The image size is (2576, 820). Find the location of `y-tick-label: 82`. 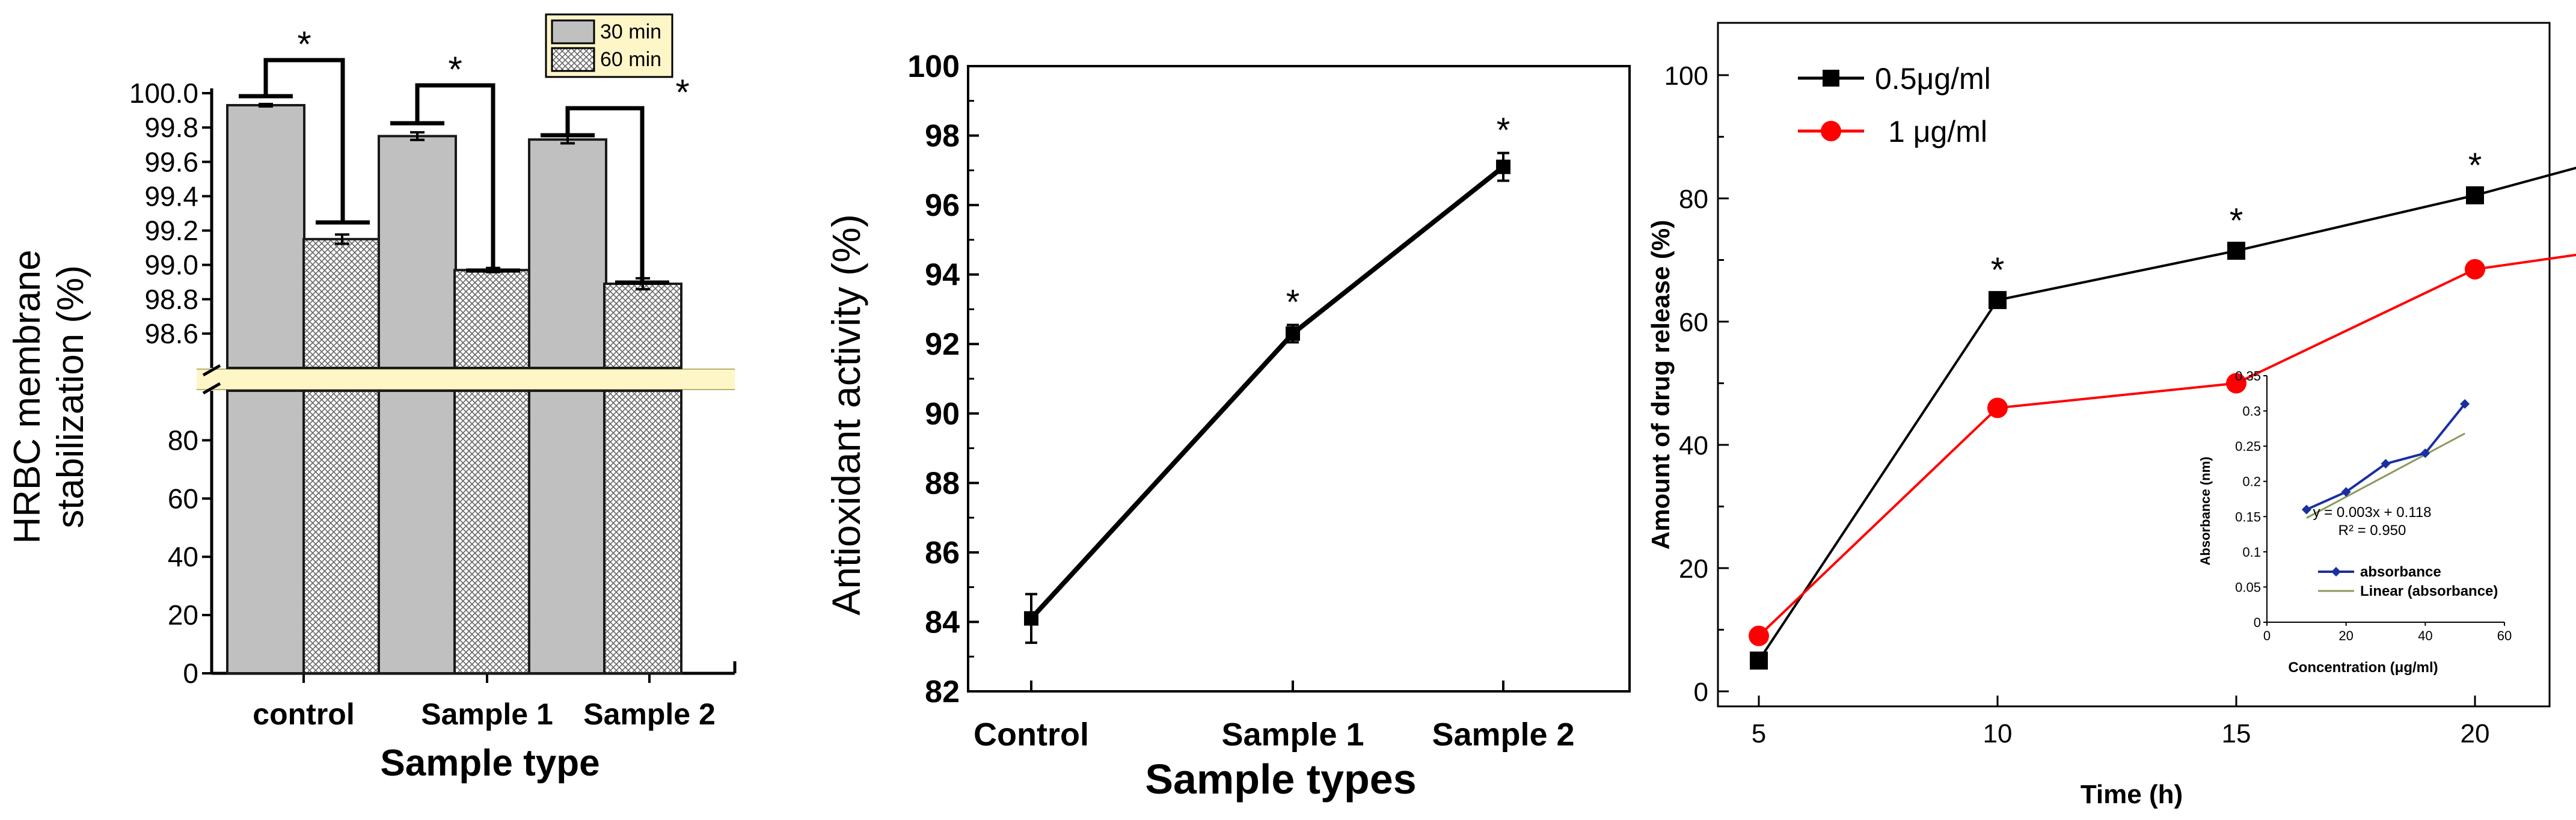

y-tick-label: 82 is located at coordinates (943, 692).